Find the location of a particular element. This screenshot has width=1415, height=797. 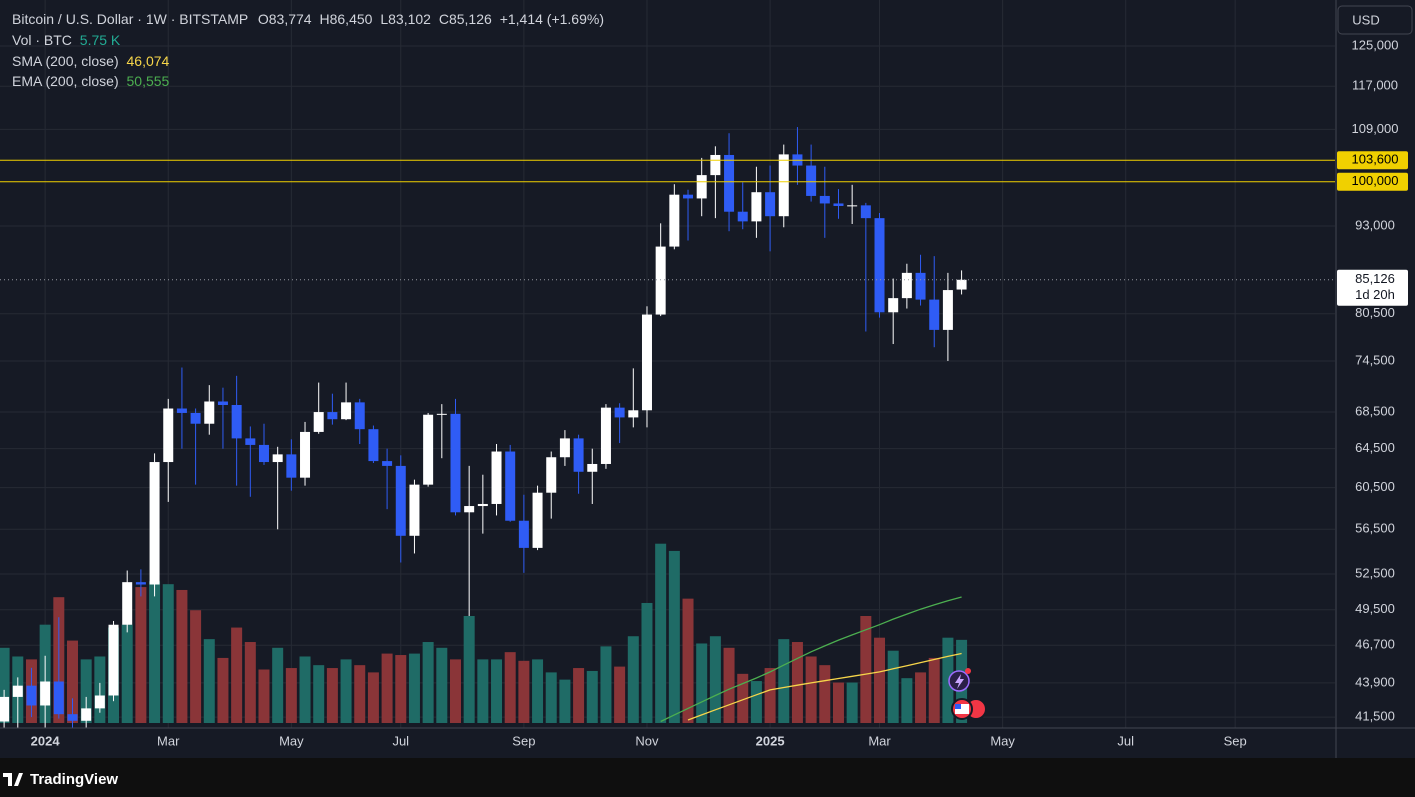

x-tick-label: Jul is located at coordinates (1125, 740).